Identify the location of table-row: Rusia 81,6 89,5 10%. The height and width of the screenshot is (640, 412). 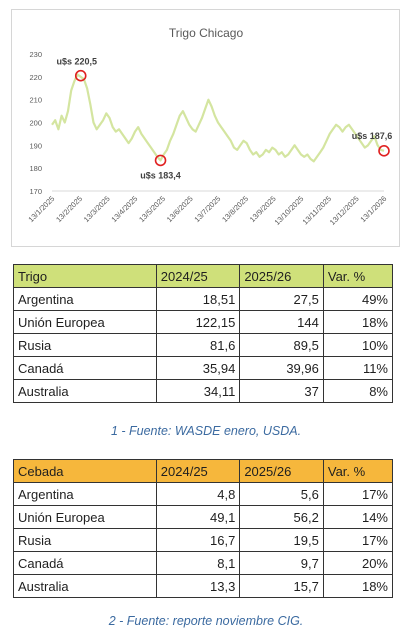
(203, 345).